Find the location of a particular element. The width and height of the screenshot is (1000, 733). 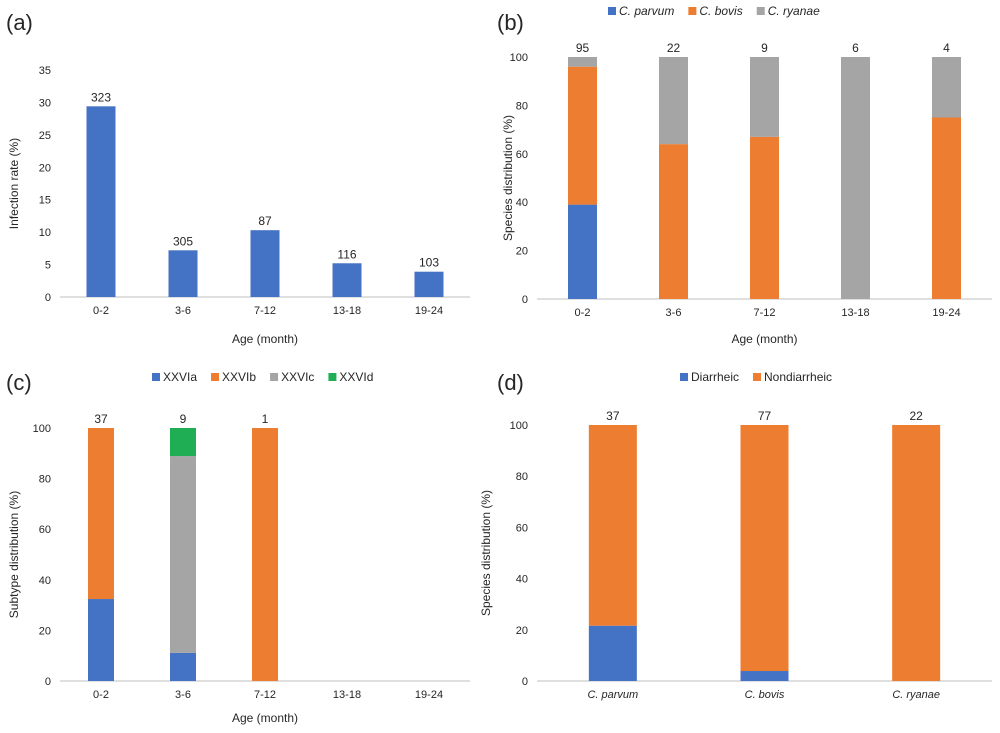

legend-label: Diarrheic is located at coordinates (715, 377).